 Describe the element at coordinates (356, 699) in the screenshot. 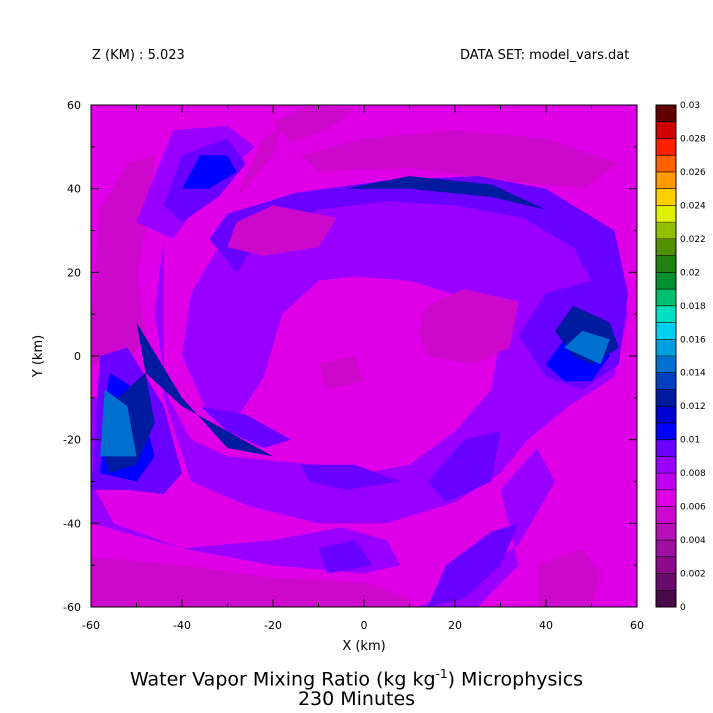

I see `subtitle: 230 Minutes` at that location.